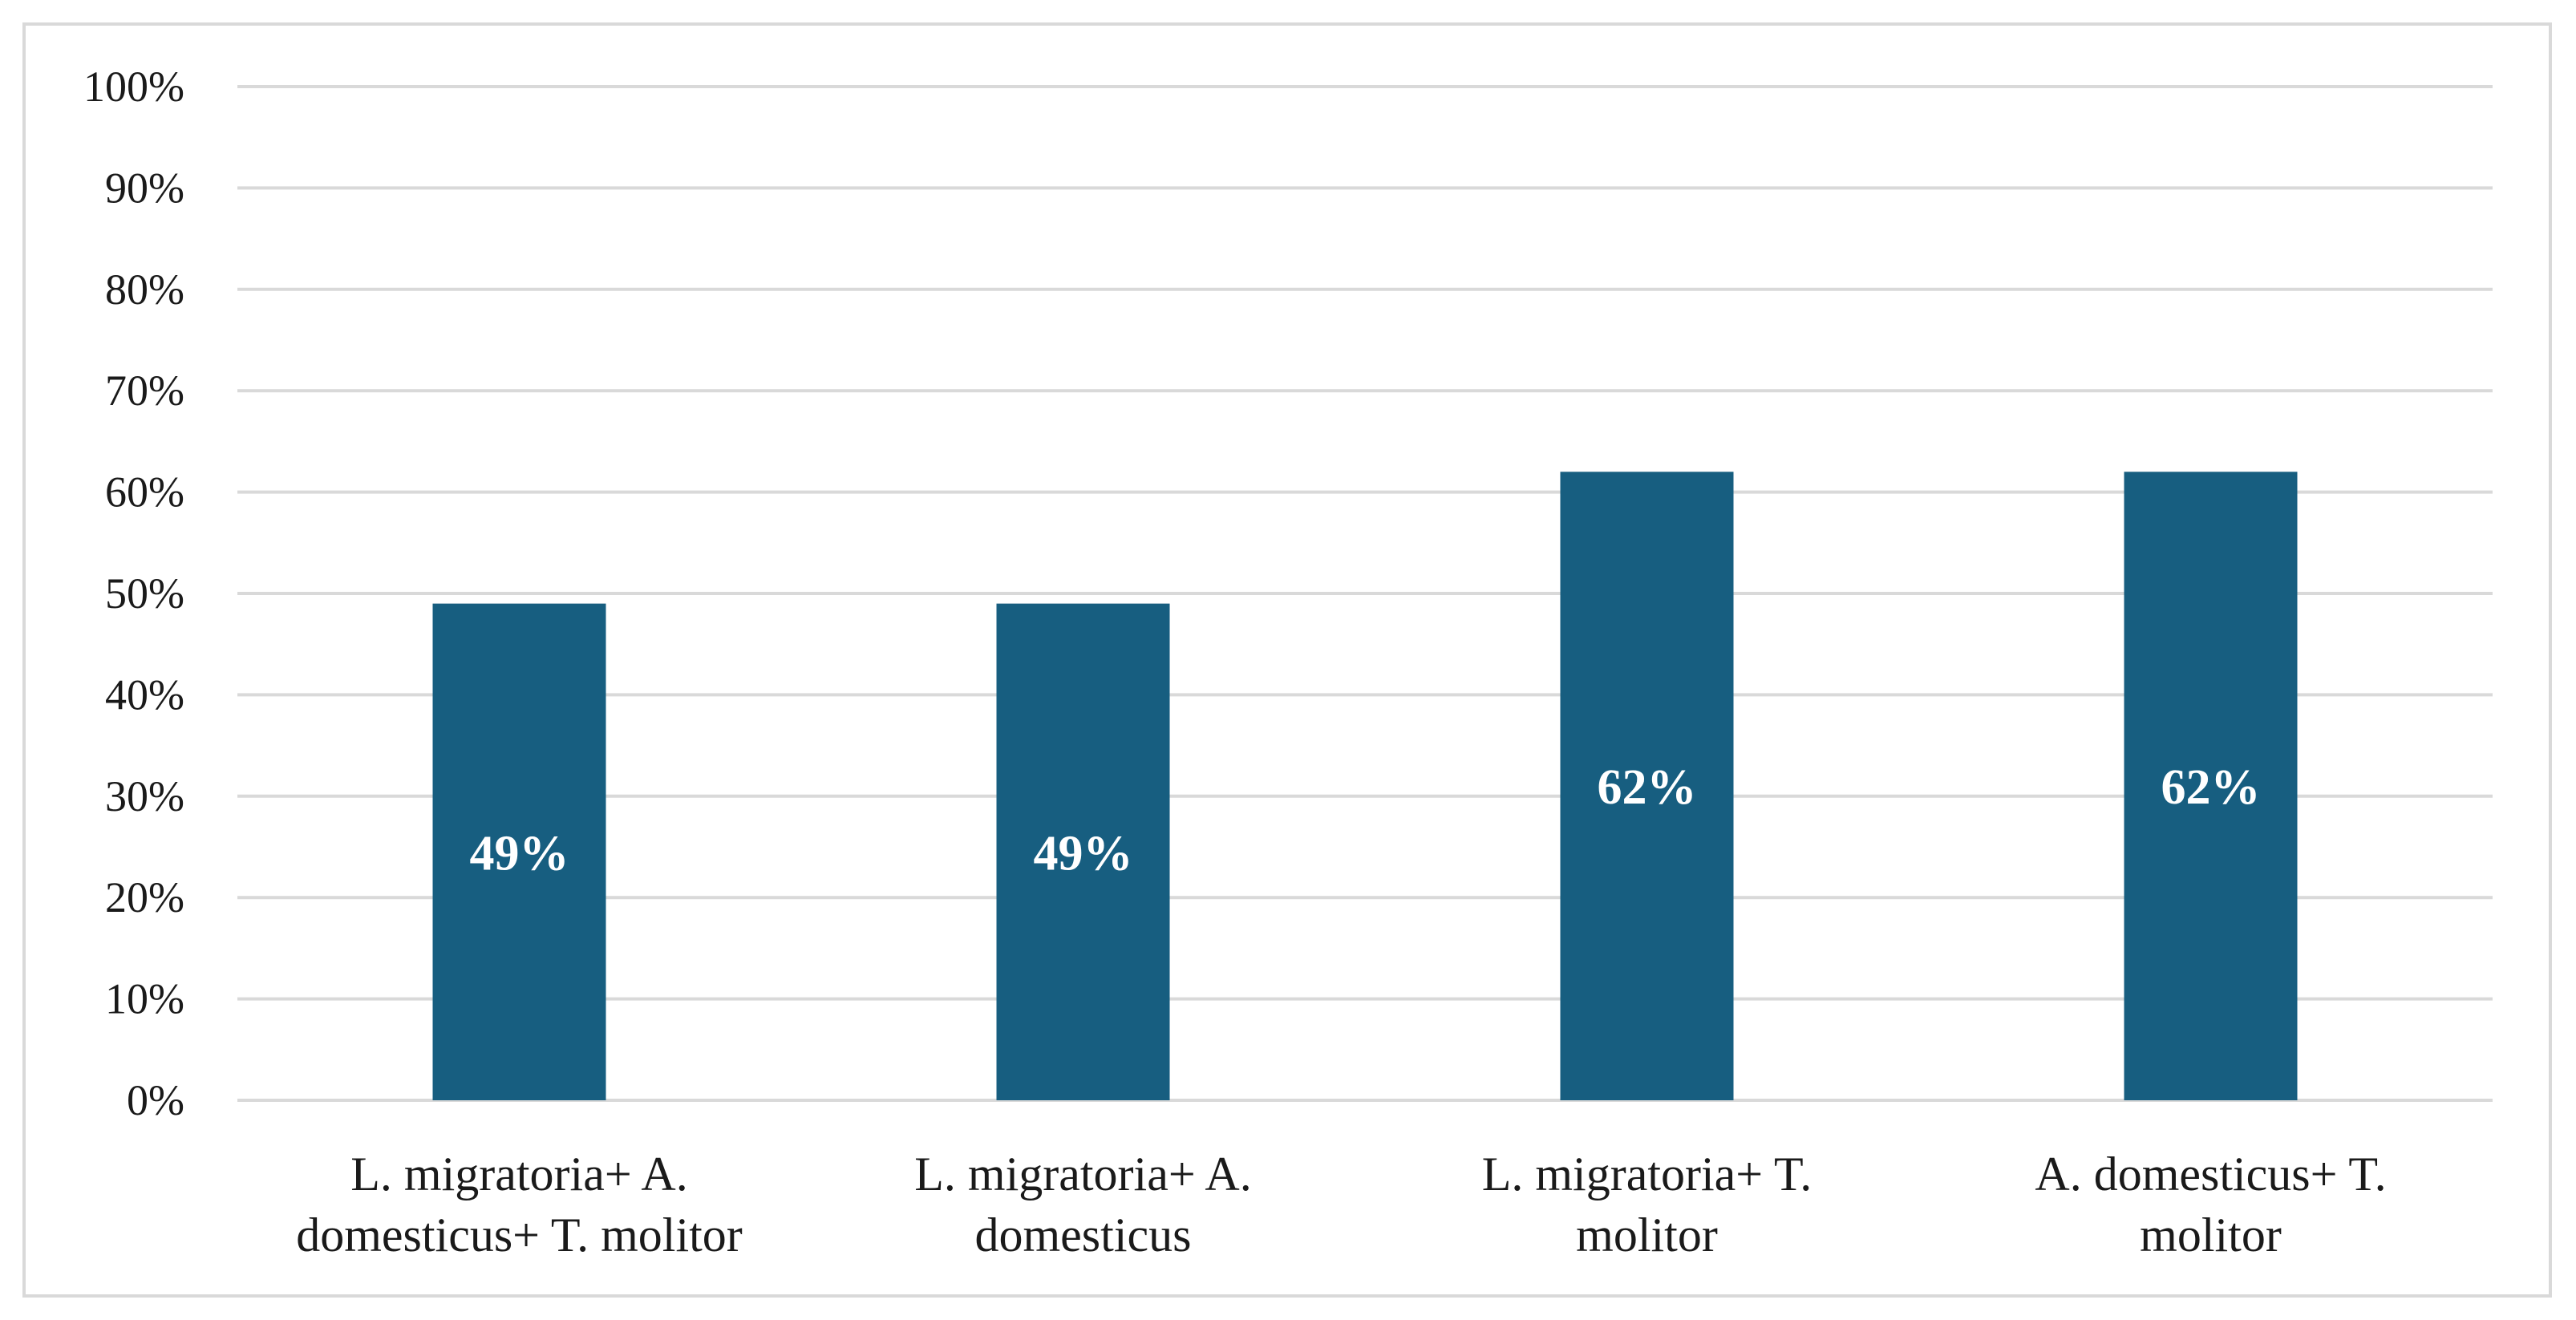  I want to click on y-tick-label: 30%, so click(144, 796).